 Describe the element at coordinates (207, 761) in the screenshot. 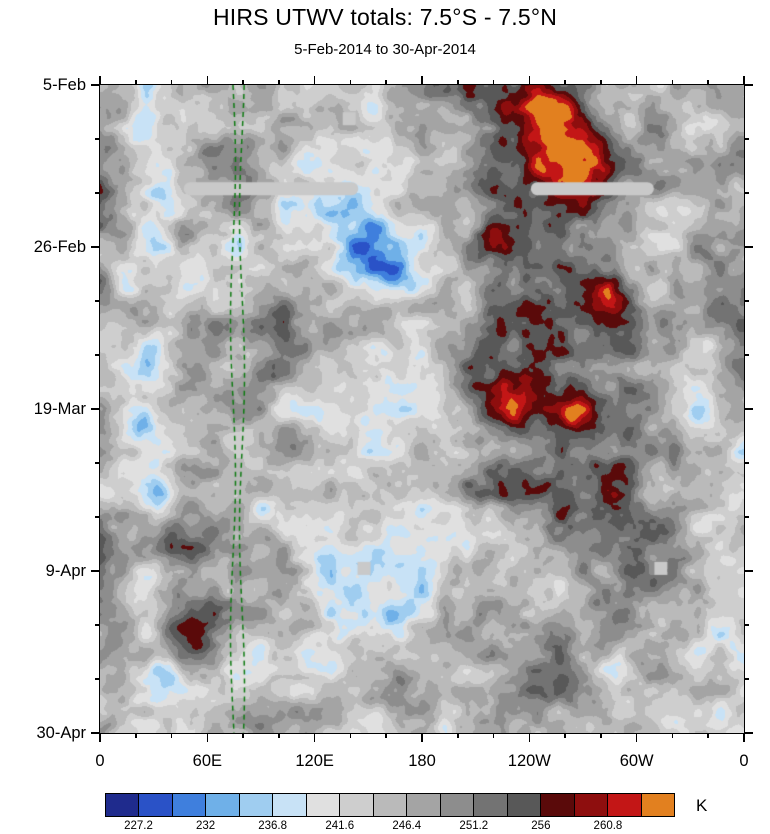

I see `x-tick-label: 60E` at that location.